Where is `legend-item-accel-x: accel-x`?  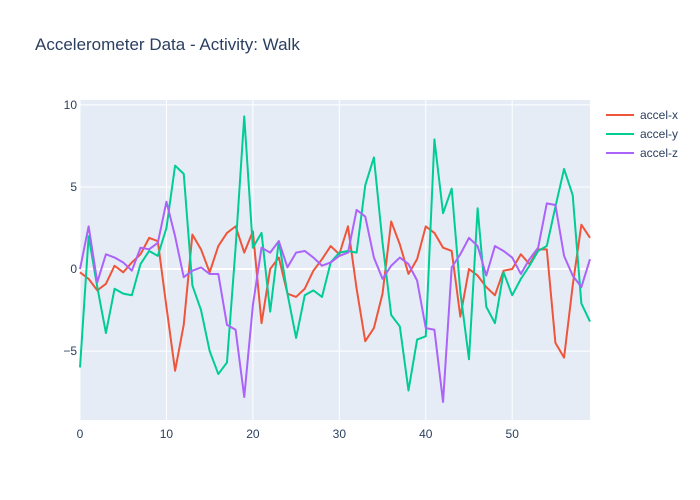
legend-item-accel-x: accel-x is located at coordinates (642, 115).